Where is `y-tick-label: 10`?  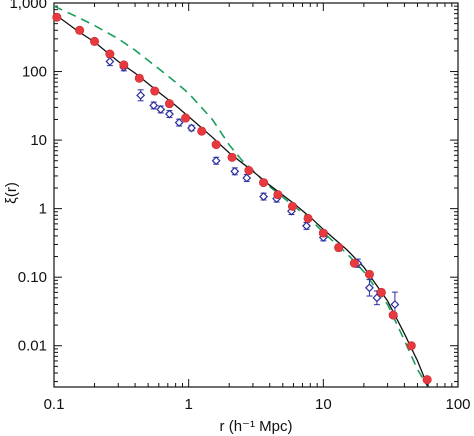 y-tick-label: 10 is located at coordinates (38, 140).